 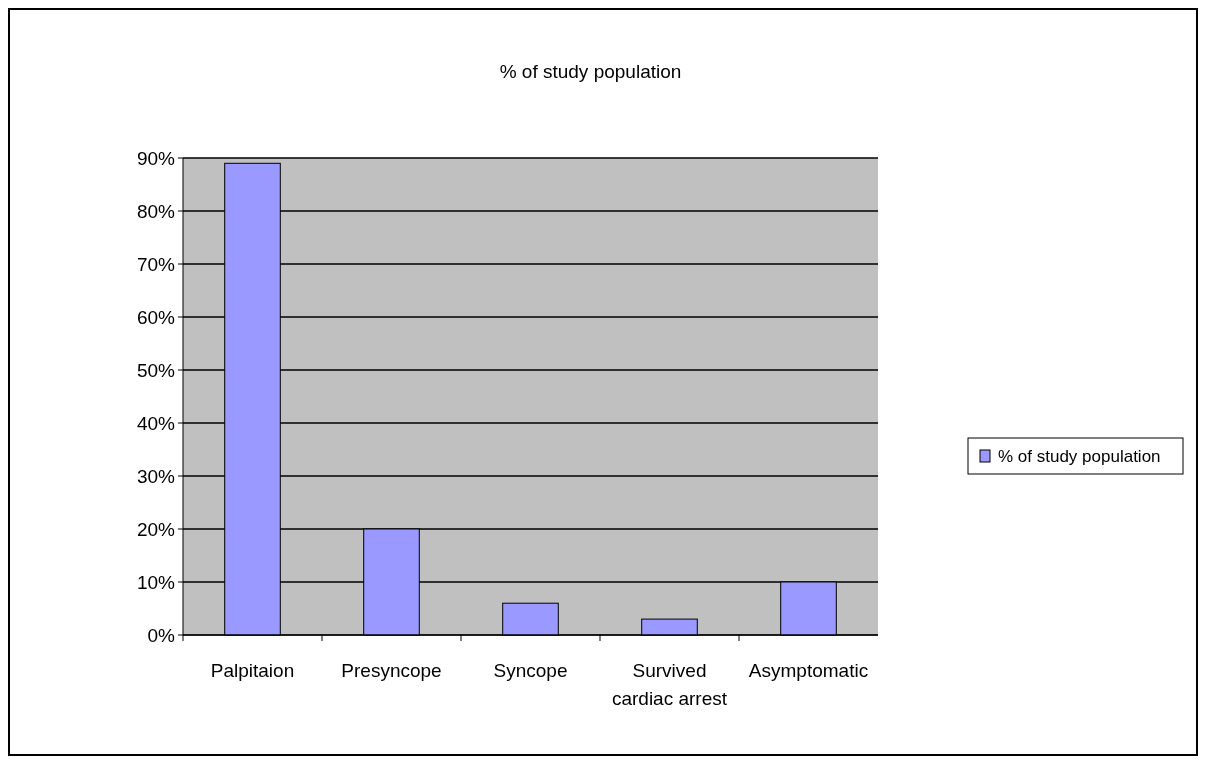 I want to click on x-tick-label: Presyncope, so click(x=391, y=670).